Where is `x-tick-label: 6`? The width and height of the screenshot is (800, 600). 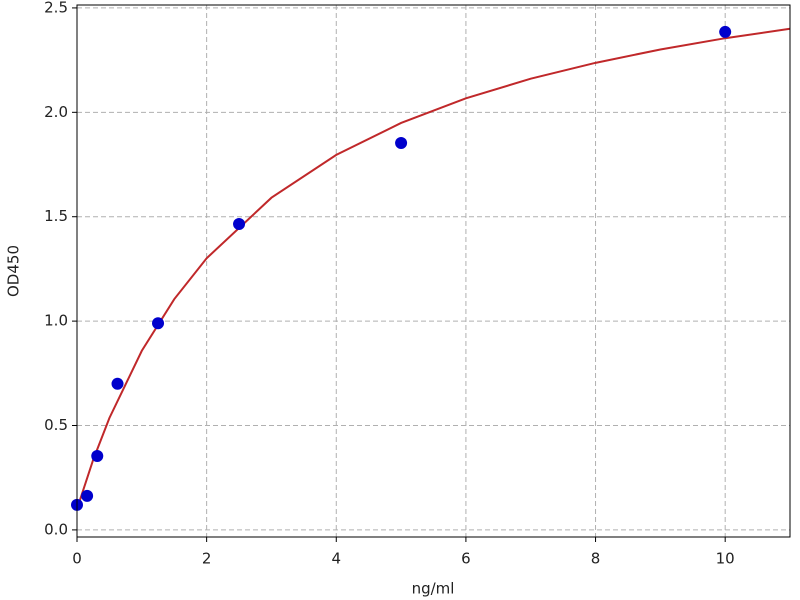
x-tick-label: 6 is located at coordinates (466, 559).